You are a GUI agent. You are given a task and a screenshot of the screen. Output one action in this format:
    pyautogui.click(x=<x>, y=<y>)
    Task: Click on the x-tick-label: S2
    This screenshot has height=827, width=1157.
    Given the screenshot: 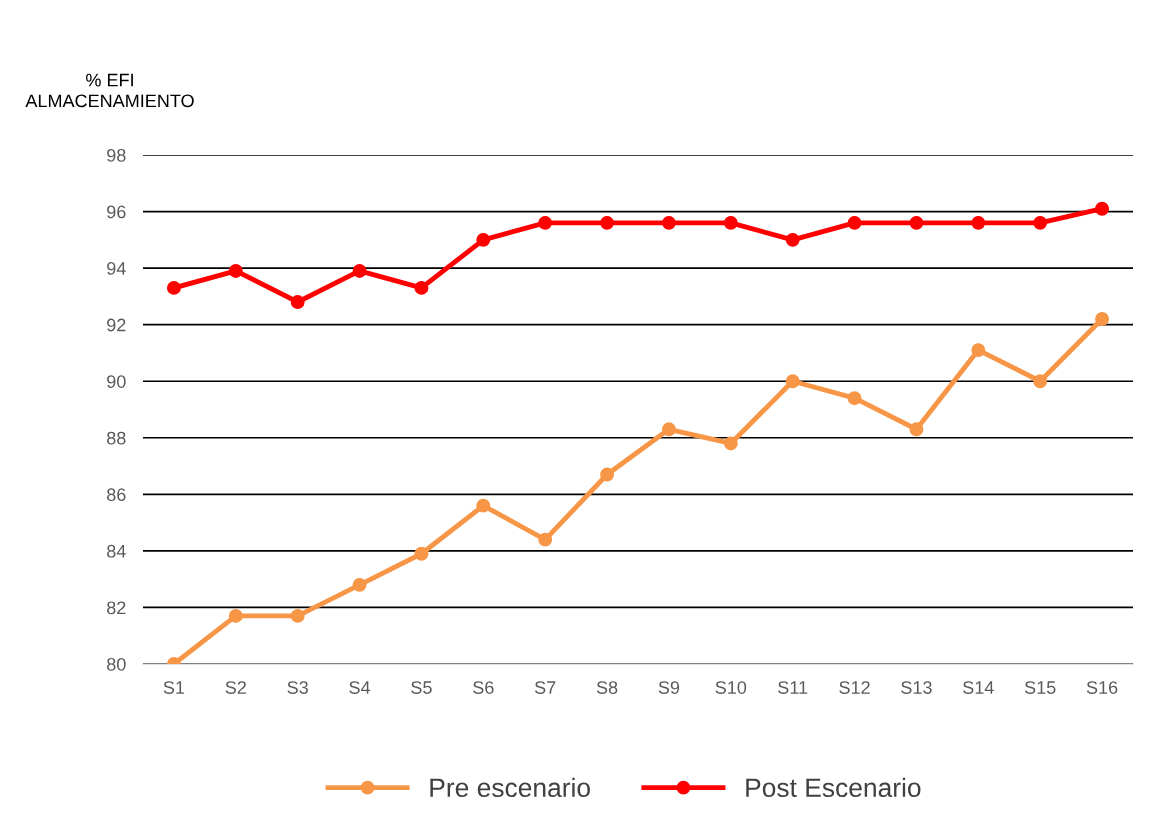 What is the action you would take?
    pyautogui.click(x=235, y=687)
    